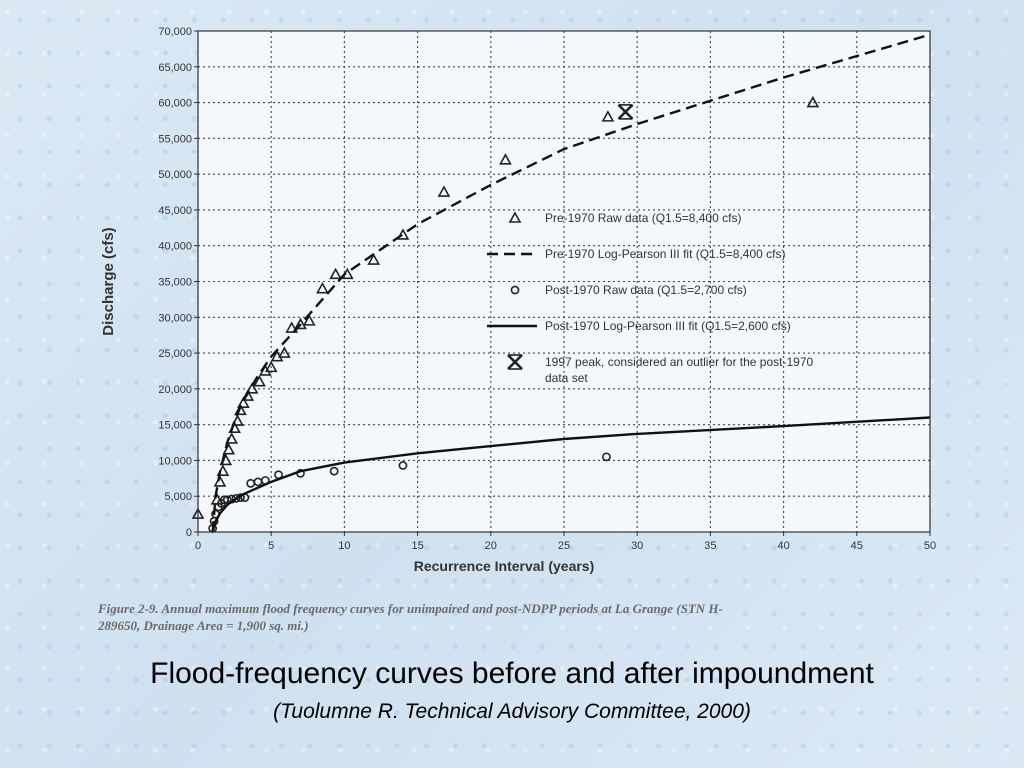 This screenshot has height=768, width=1024. I want to click on y-tick-label: 0, so click(189, 533).